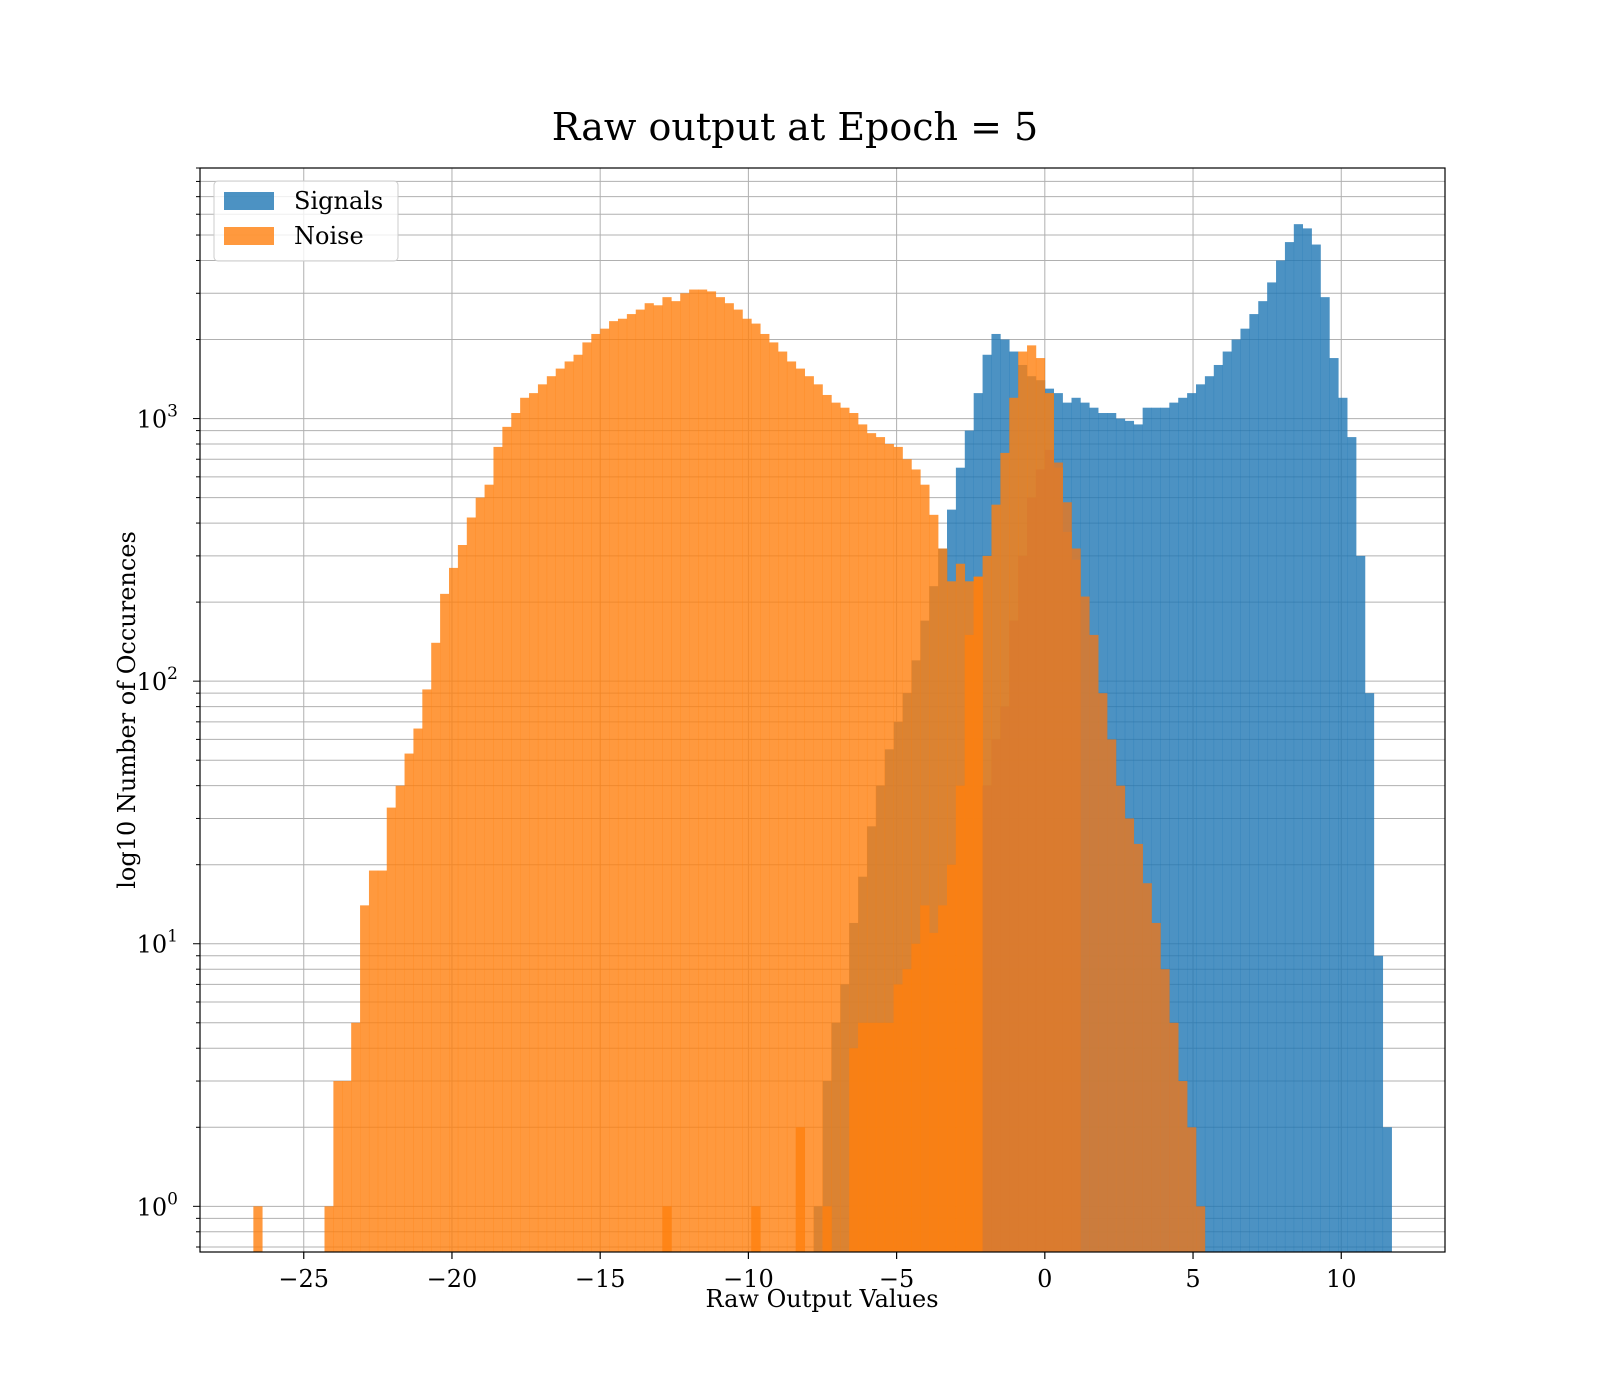 This screenshot has width=1600, height=1400. I want to click on y-tick-exponent: 1, so click(172, 937).